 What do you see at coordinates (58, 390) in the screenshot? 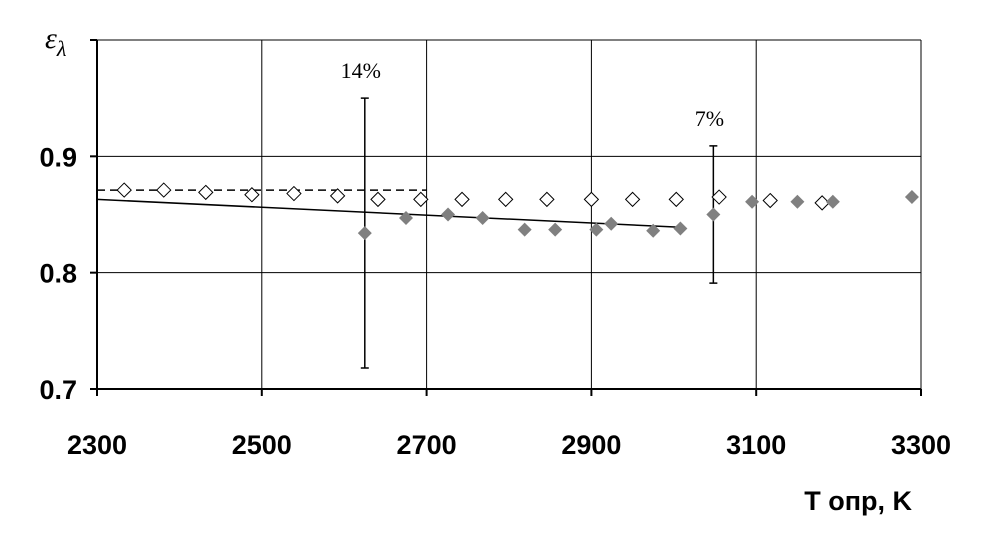
I see `y-tick-label: 0.7` at bounding box center [58, 390].